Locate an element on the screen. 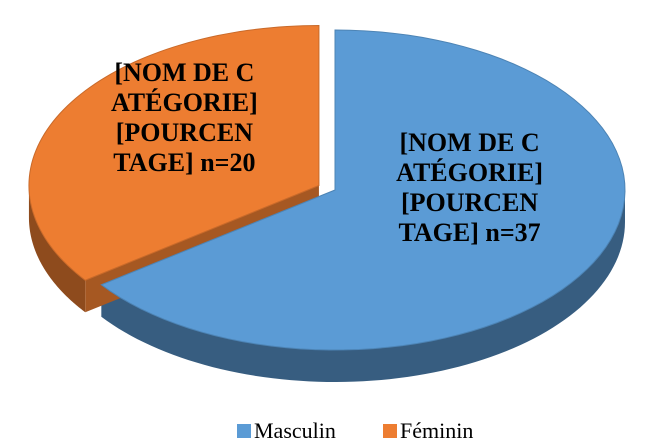  legend-item: Masculin is located at coordinates (286, 431).